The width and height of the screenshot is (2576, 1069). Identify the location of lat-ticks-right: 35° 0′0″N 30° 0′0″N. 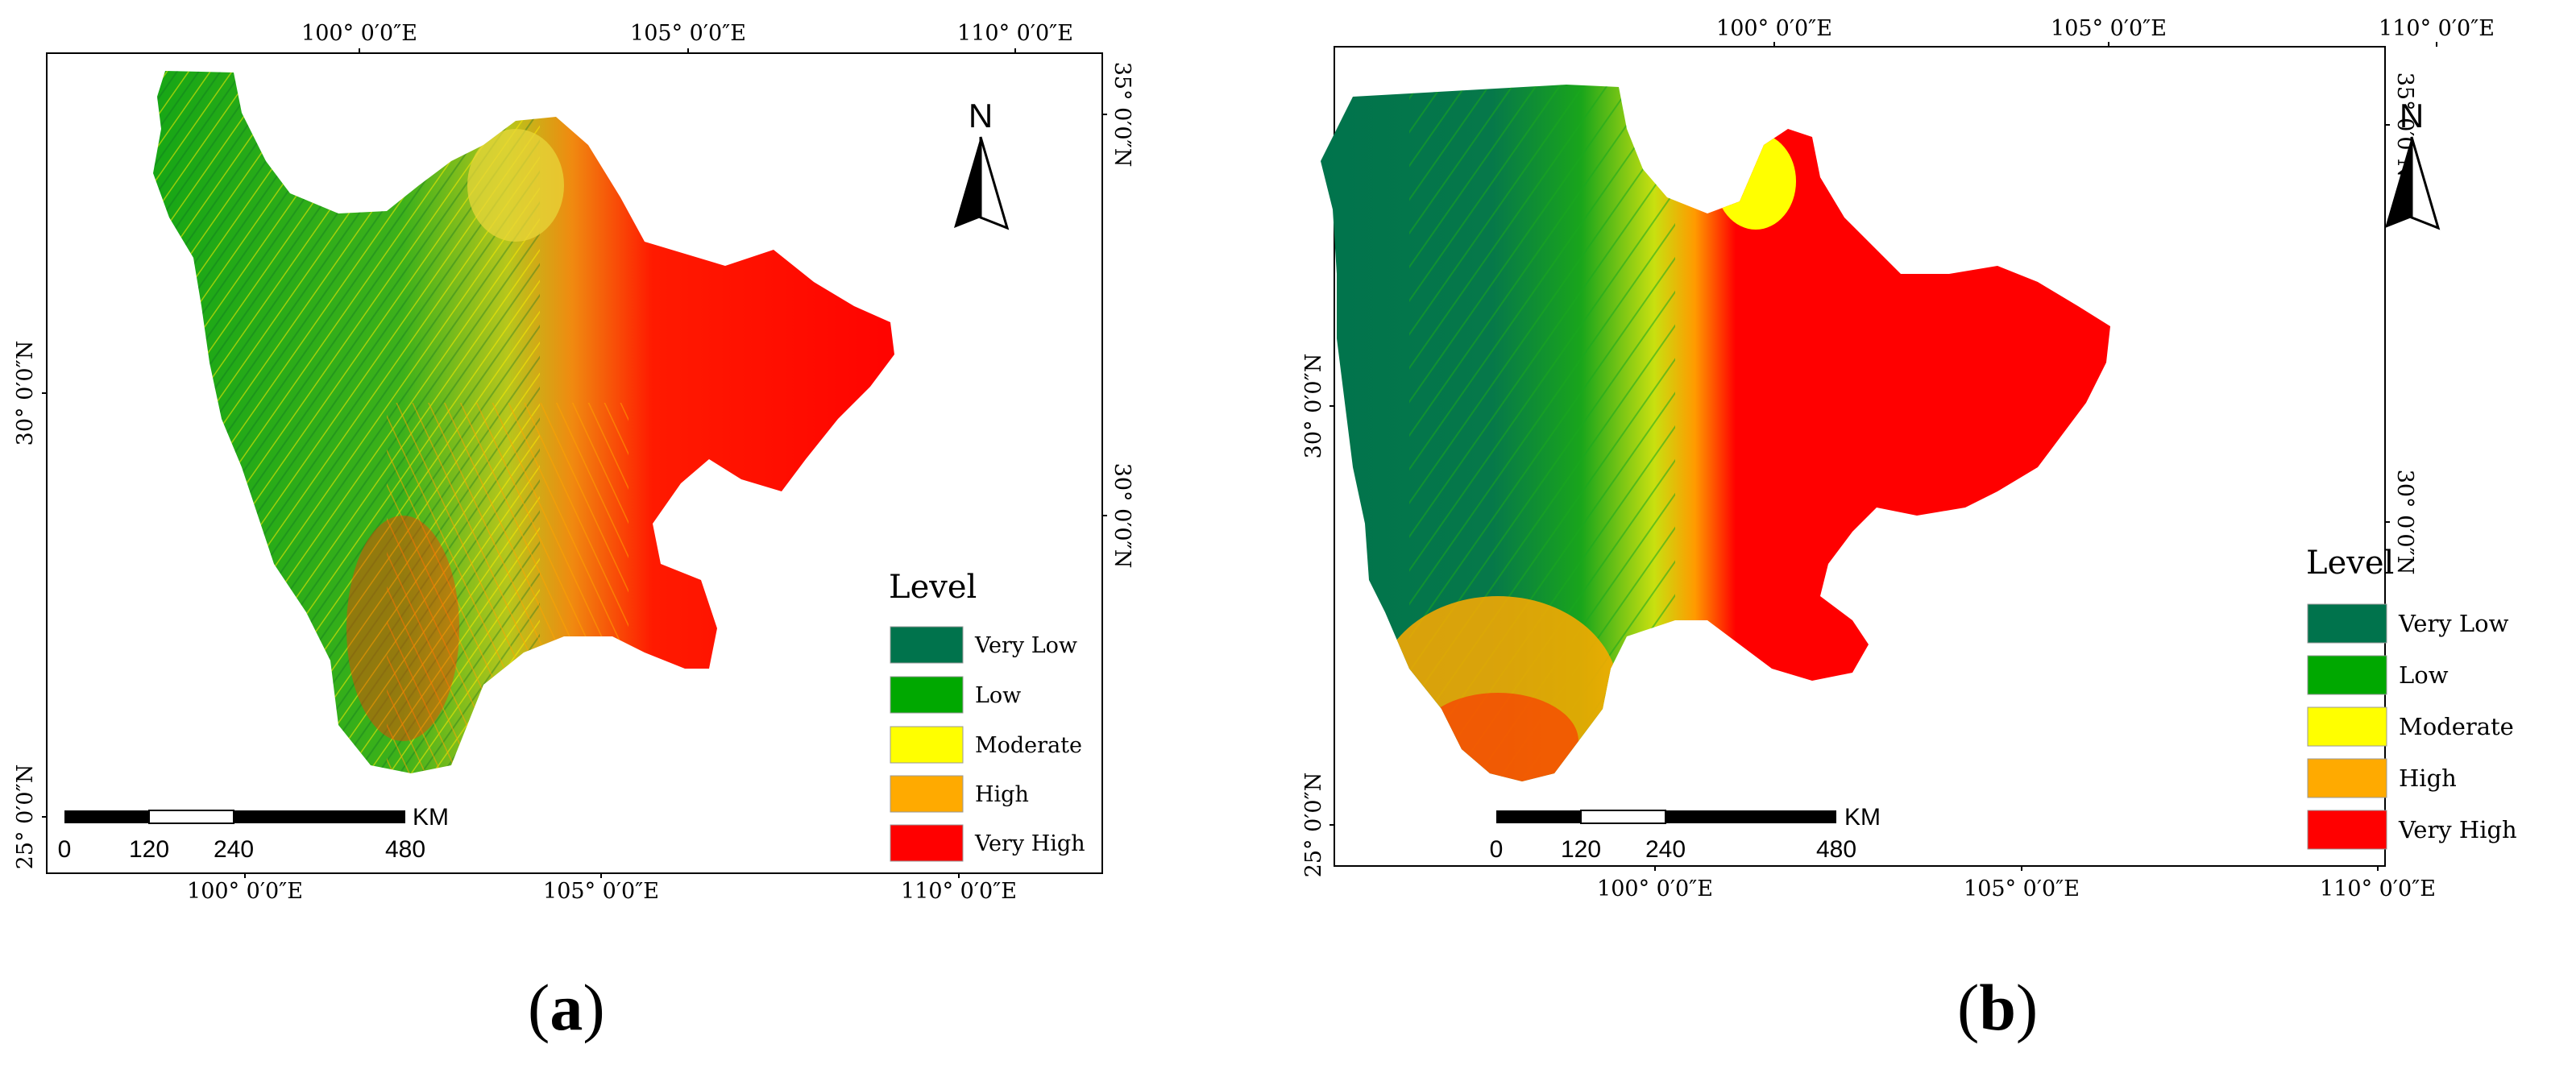
(1118, 315).